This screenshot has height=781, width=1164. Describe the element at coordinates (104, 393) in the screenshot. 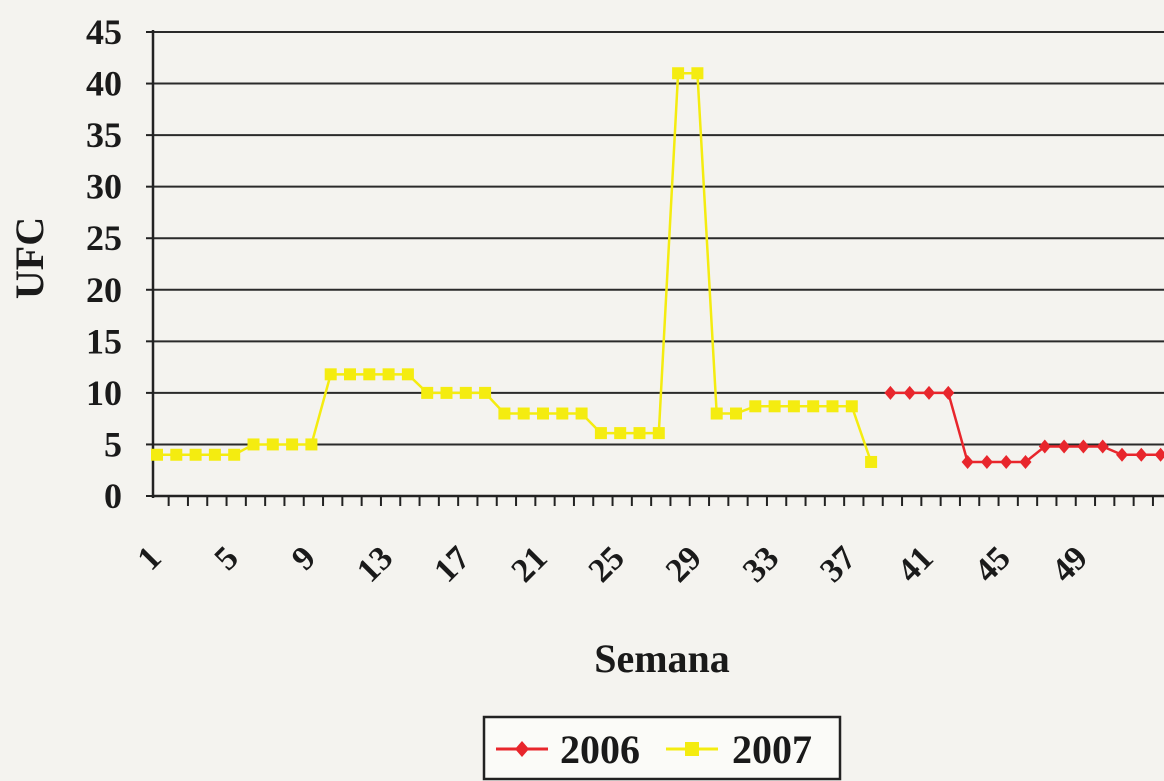

I see `y-tick-label: 10` at that location.